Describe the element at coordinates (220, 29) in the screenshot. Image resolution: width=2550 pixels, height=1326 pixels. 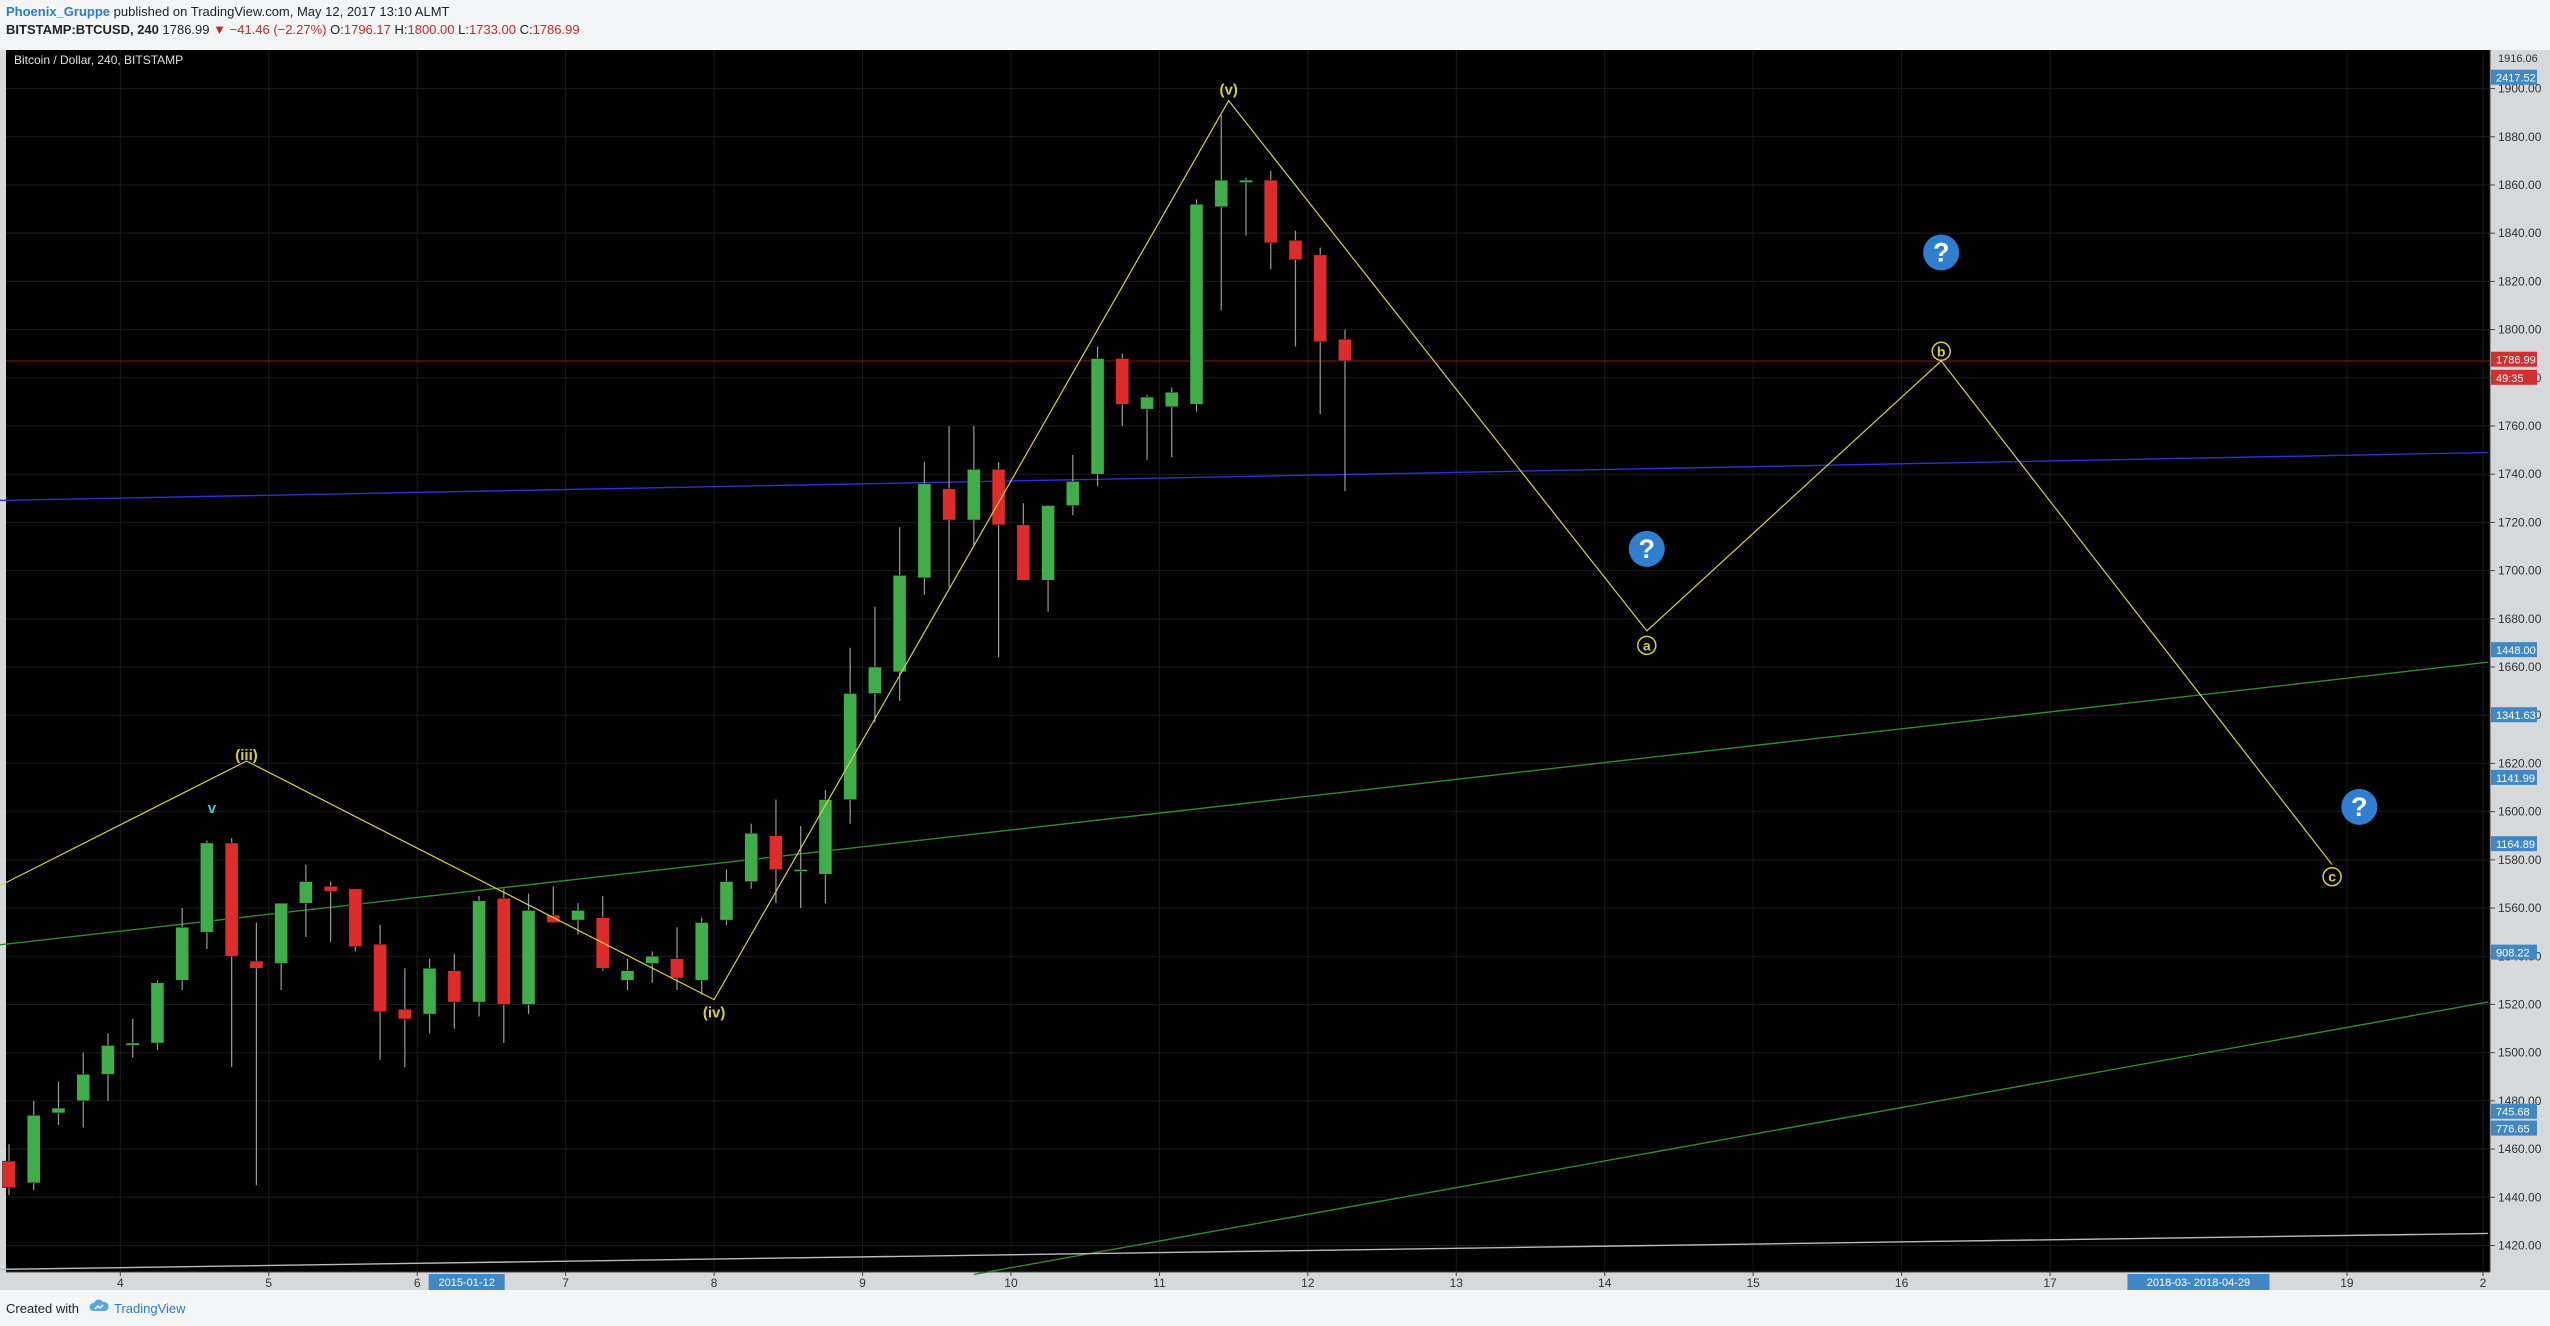
I see `change-arrow: ▼` at that location.